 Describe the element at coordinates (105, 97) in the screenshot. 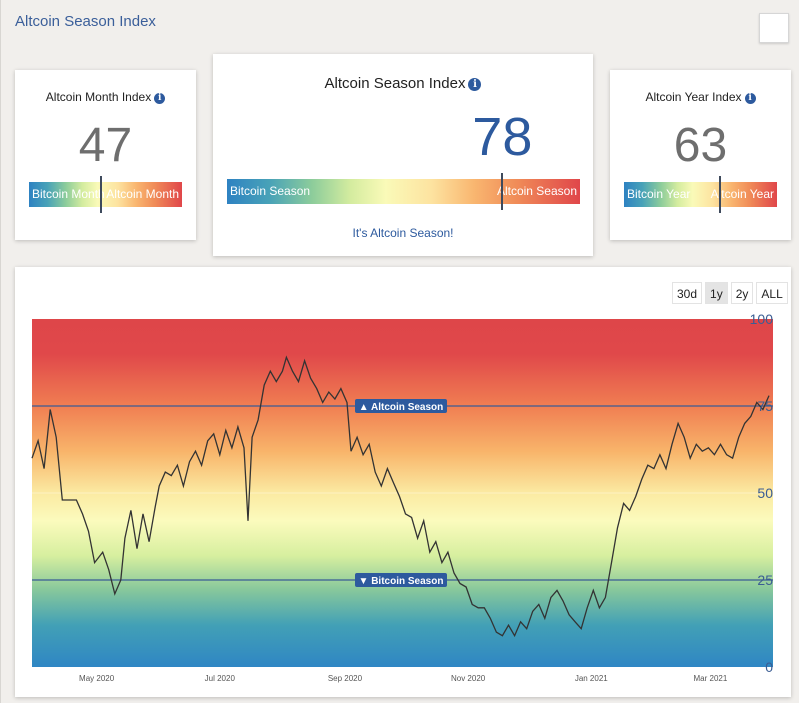

I see `month-index-title: Altcoin Month Index i` at that location.